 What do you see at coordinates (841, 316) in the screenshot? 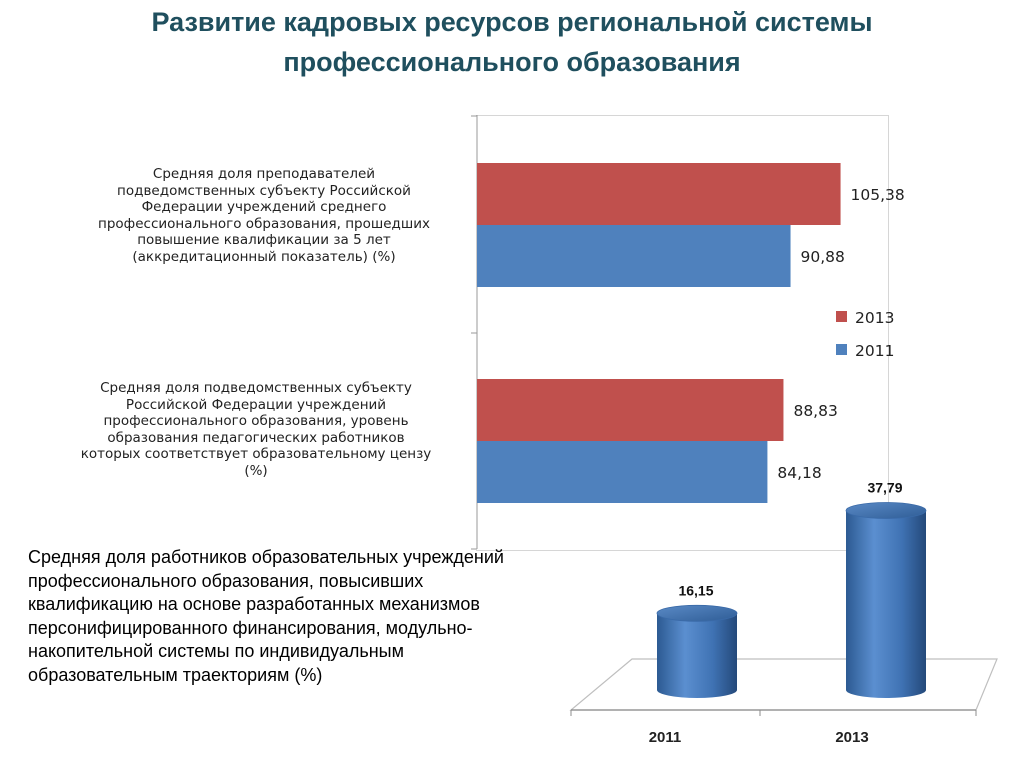
I see `legend-swatch-2013` at bounding box center [841, 316].